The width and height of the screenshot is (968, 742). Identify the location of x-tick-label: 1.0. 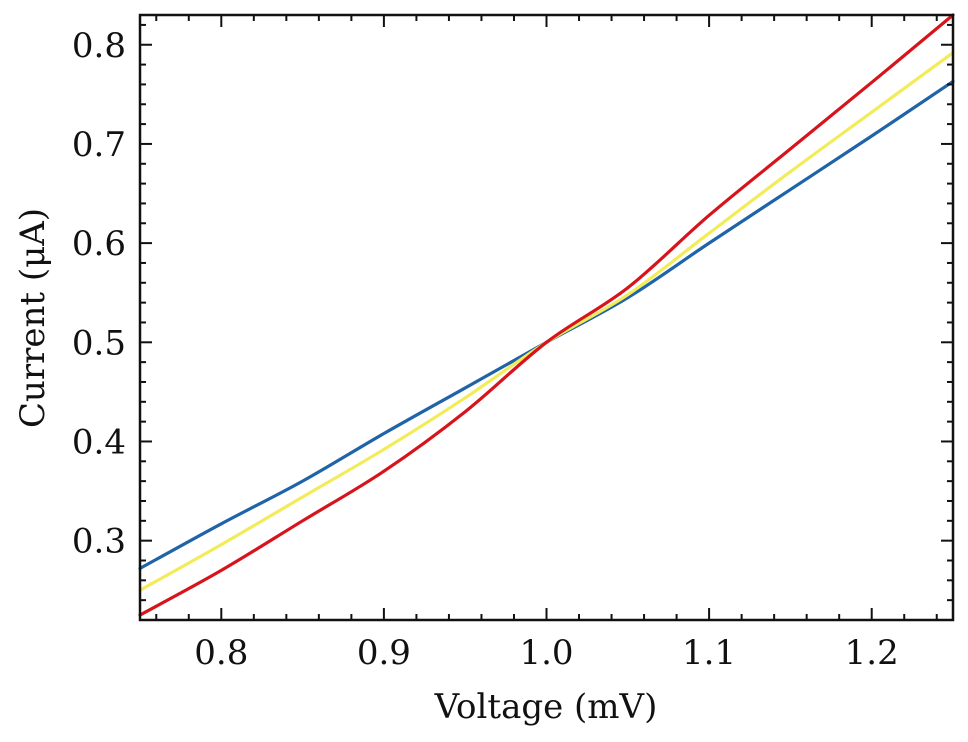
(546, 653).